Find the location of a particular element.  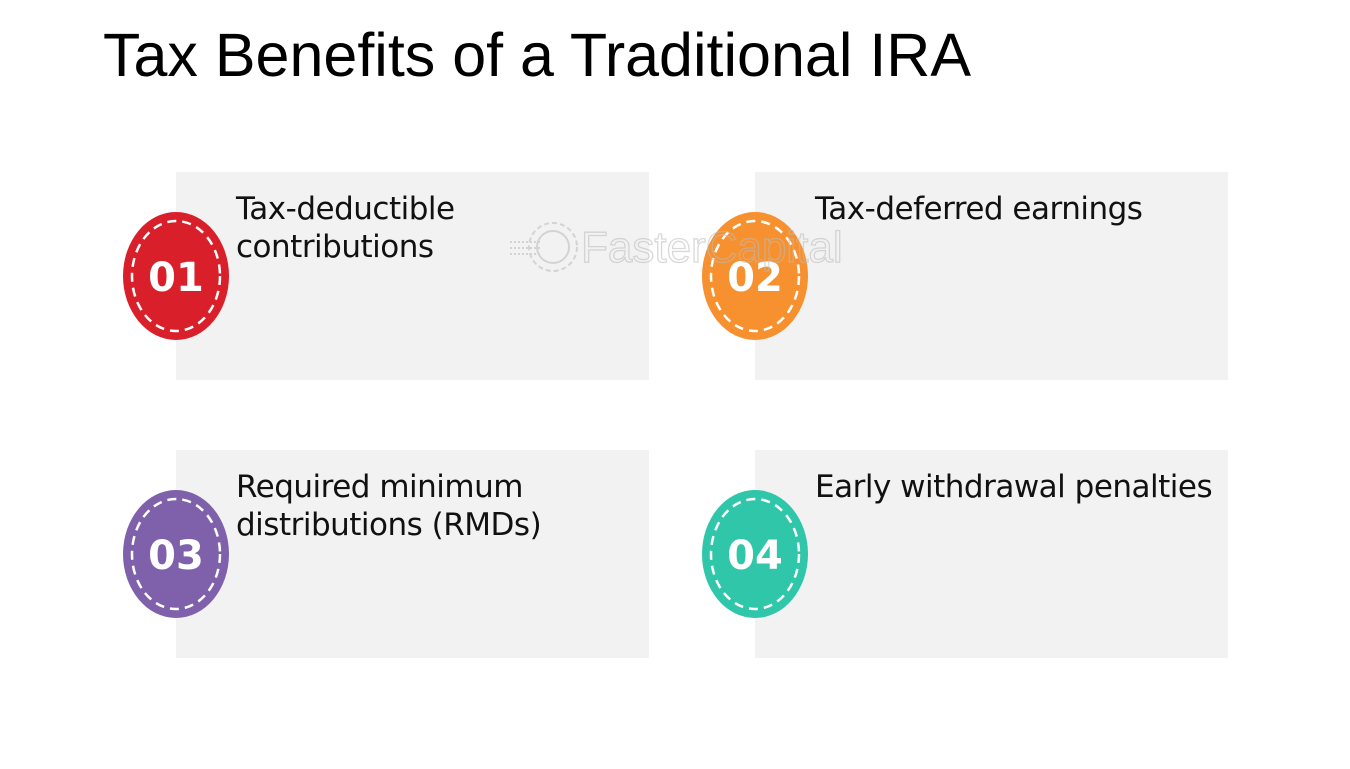

number-badge: 03 is located at coordinates (176, 554).